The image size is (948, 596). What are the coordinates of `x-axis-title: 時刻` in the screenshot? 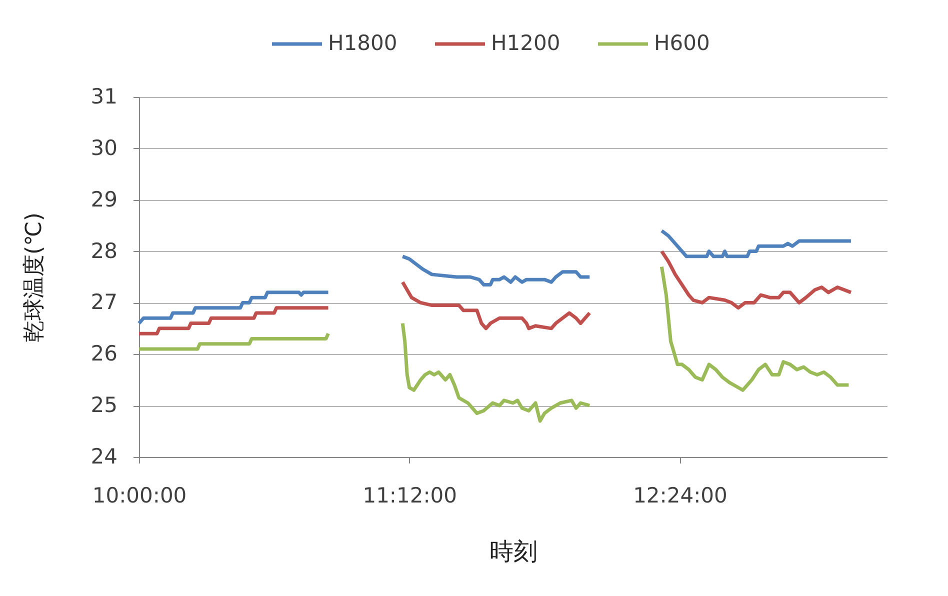 It's located at (514, 552).